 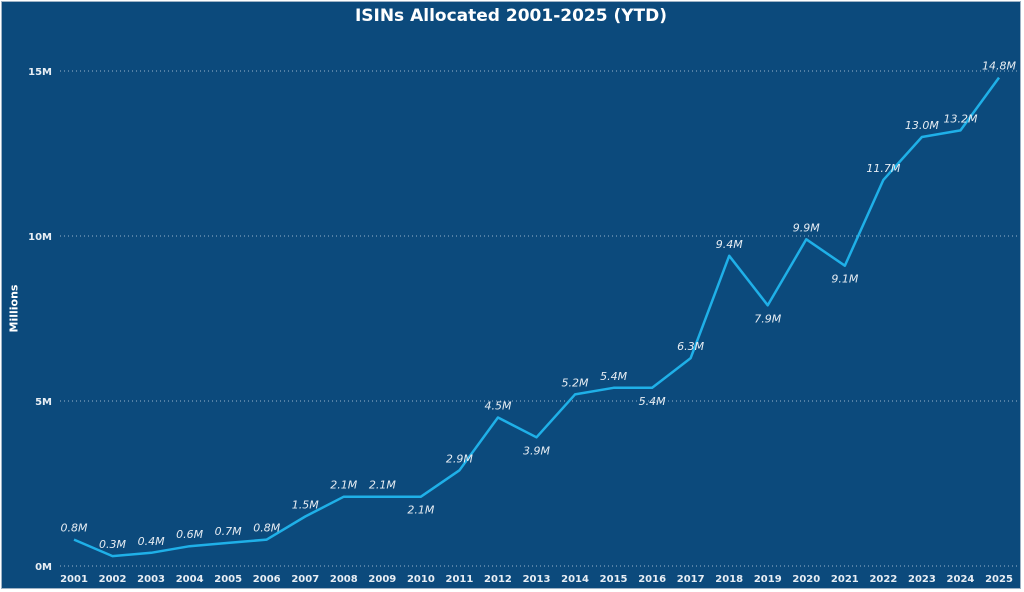 I want to click on x-tick-label: 2015, so click(x=614, y=579).